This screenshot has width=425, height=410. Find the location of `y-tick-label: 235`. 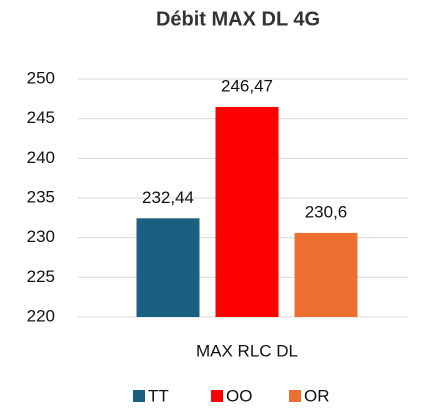

y-tick-label: 235 is located at coordinates (41, 196).